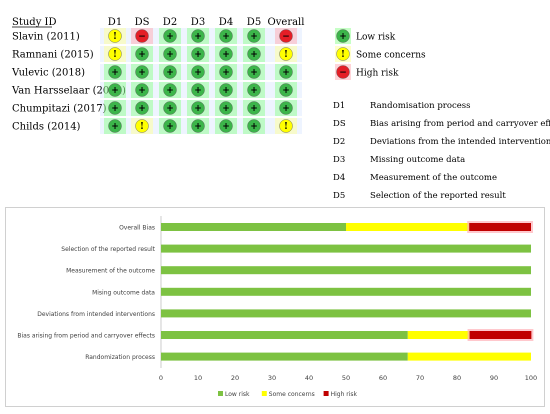 The height and width of the screenshot is (414, 550). I want to click on column-header-d1: D1, so click(115, 22).